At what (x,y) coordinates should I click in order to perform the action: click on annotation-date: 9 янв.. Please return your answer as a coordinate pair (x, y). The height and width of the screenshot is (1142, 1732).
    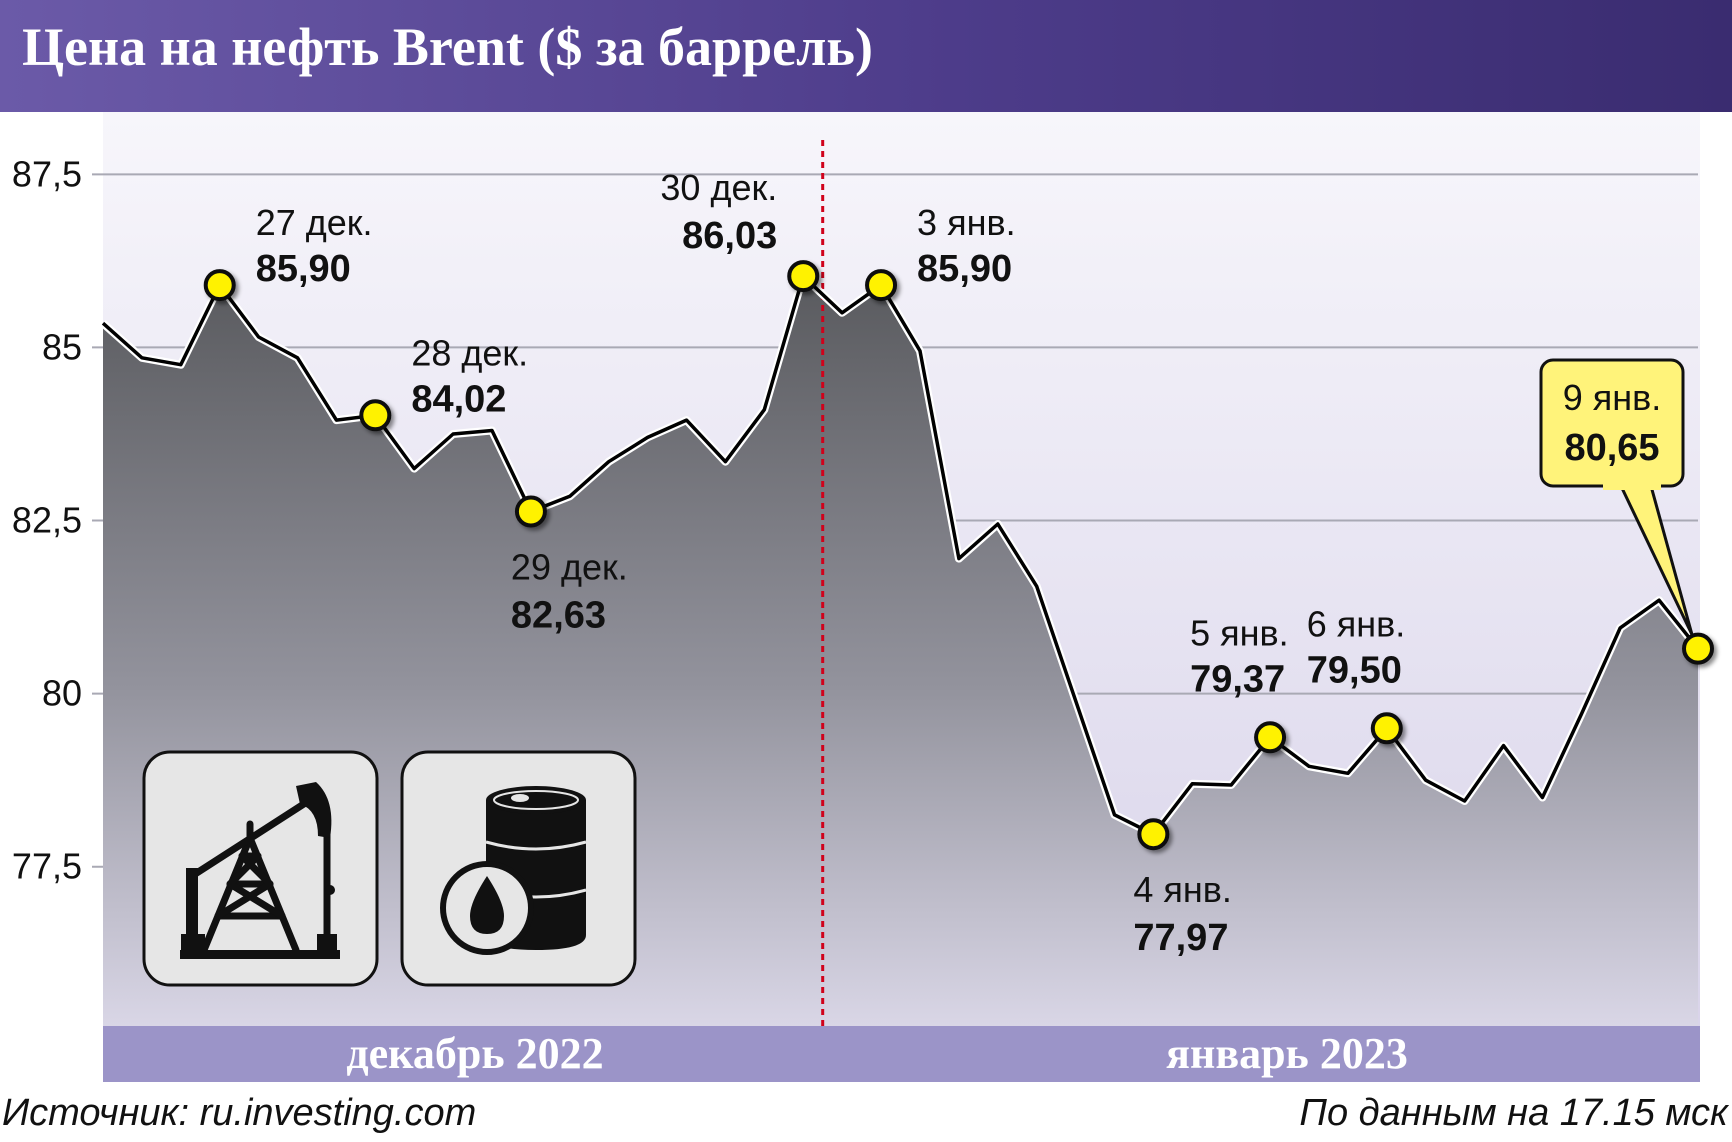
    Looking at the image, I should click on (1612, 397).